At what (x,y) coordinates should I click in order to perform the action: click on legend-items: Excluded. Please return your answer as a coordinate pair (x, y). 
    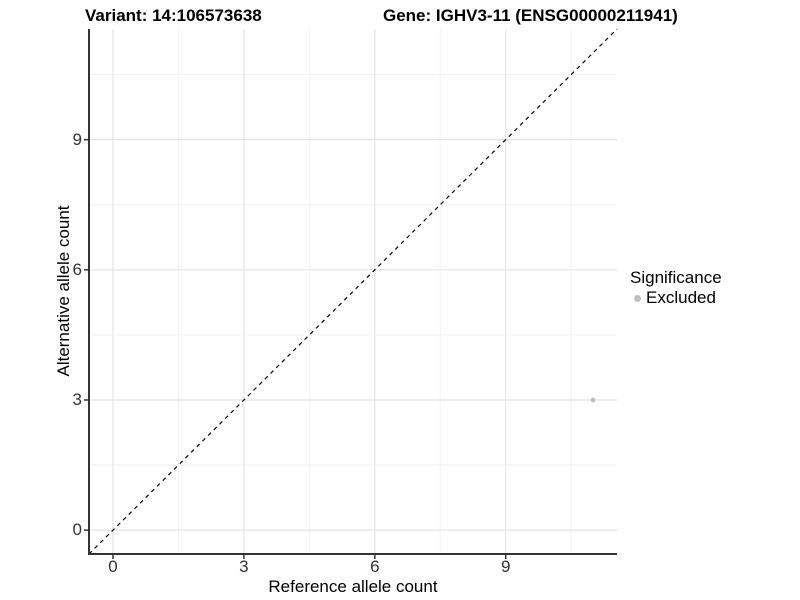
    Looking at the image, I should click on (676, 298).